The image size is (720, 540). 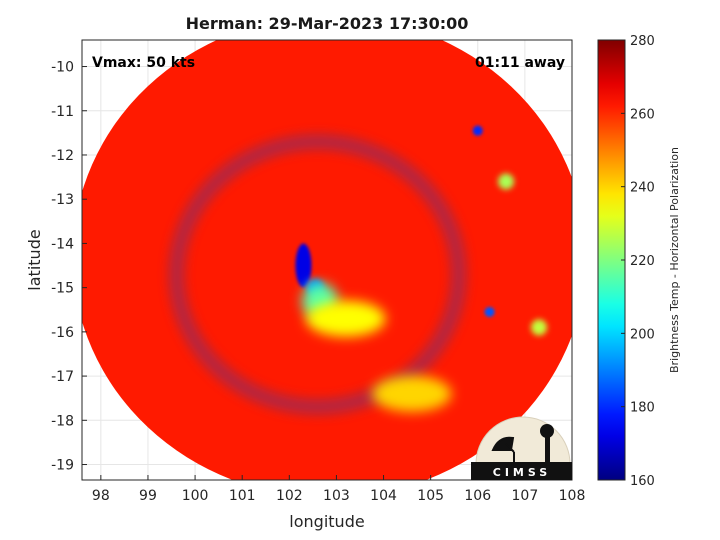 I want to click on cimss-logo: CIMSS, so click(x=521, y=448).